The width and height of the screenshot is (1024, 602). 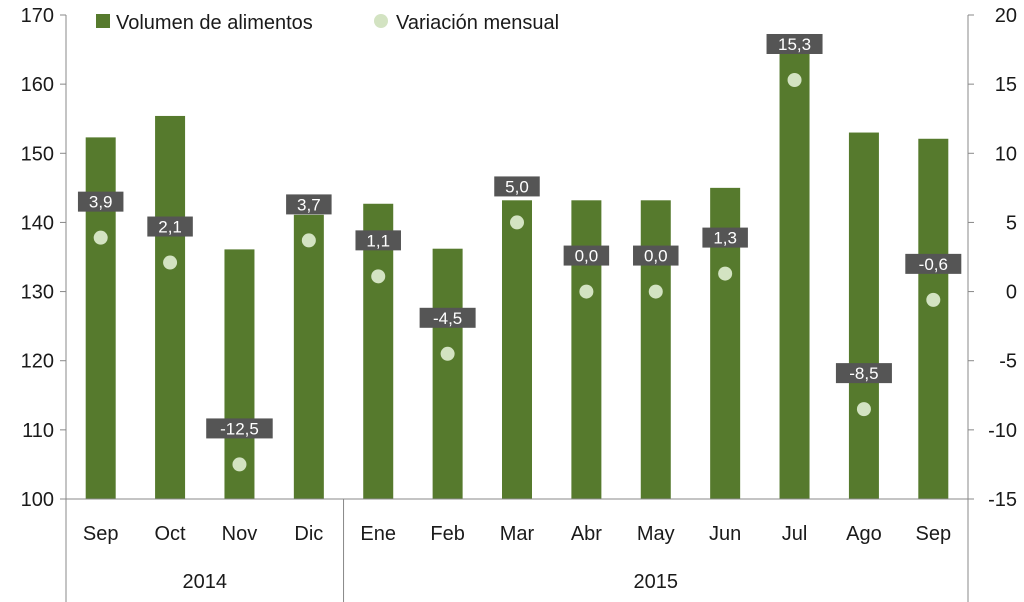 I want to click on data-label-12: -0,6, so click(x=933, y=263).